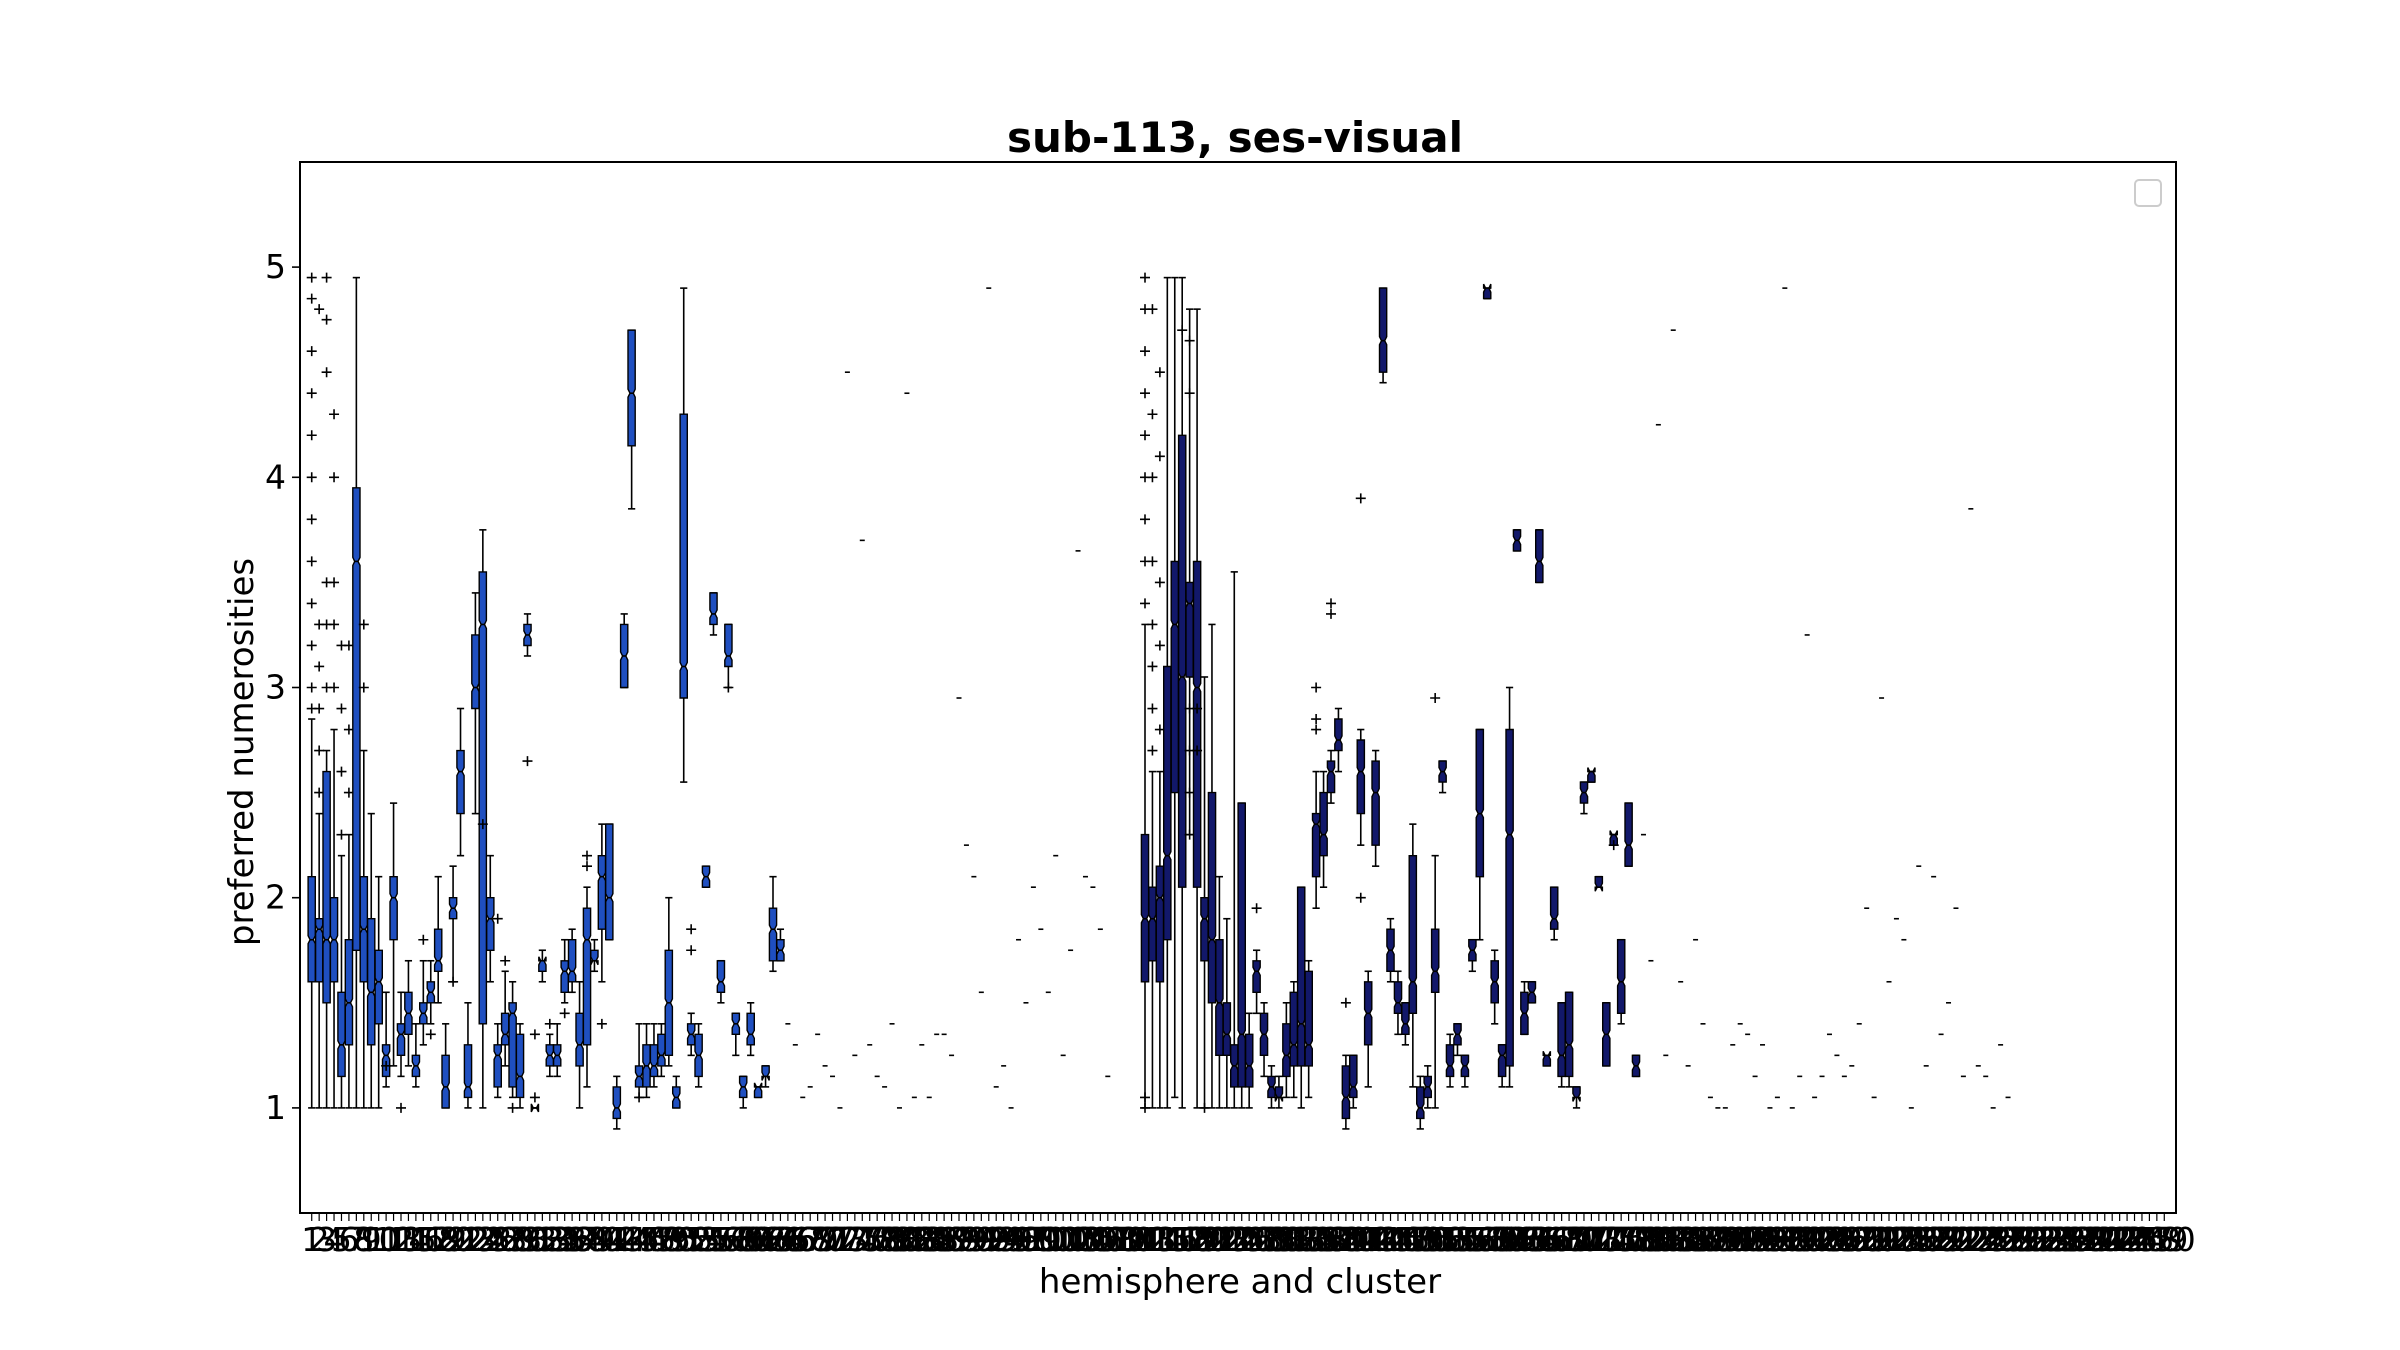 This screenshot has height=1350, width=2400. I want to click on x-tick-label: 152, so click(1435, 1239).